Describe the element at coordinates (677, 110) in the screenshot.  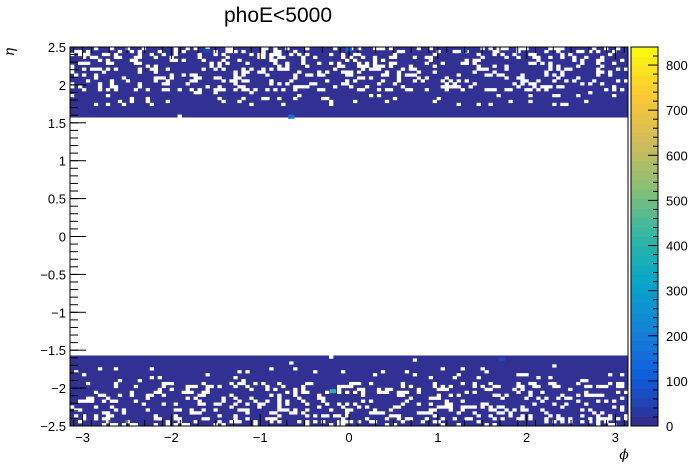
I see `colorbar-tick-label: 700` at that location.